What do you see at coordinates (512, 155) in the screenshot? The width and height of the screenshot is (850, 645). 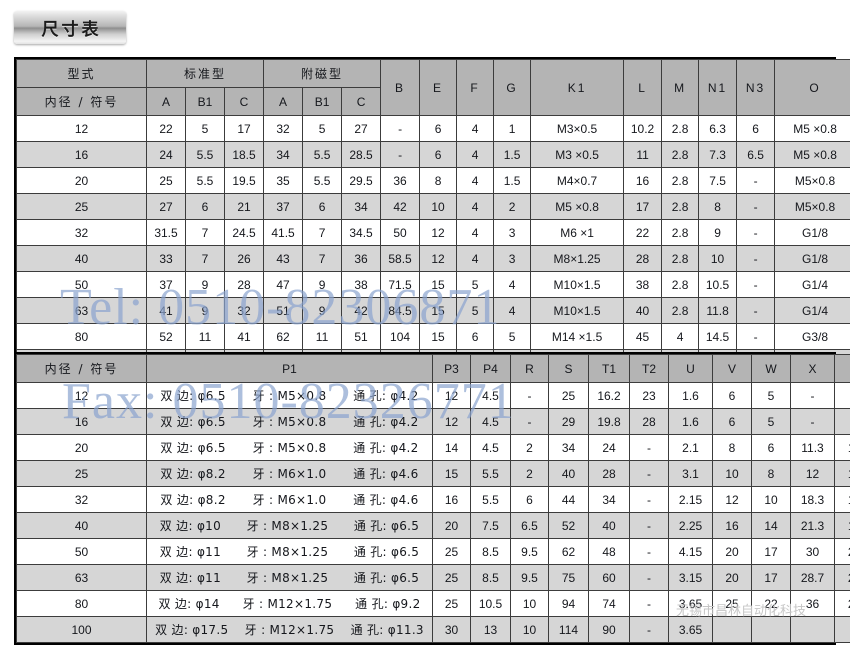 I see `table-one-cell-9: 1.5` at bounding box center [512, 155].